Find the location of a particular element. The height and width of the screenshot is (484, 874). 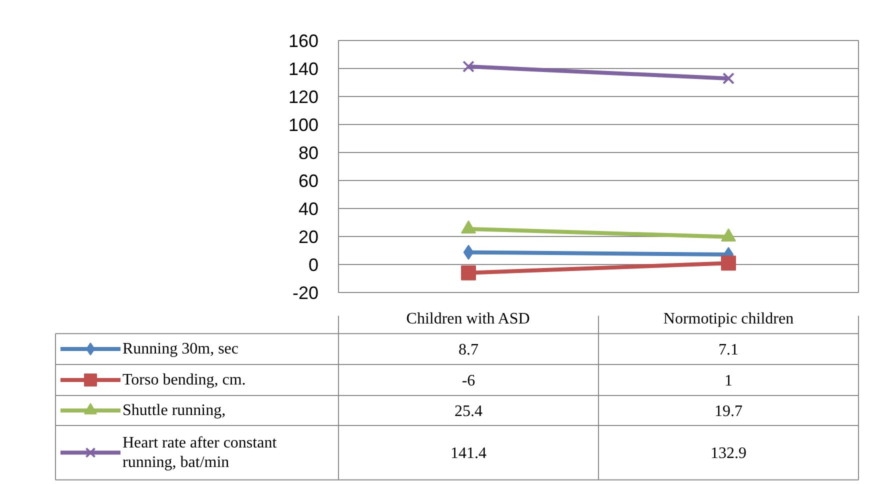

legend-label: Shuttle running, is located at coordinates (174, 410).